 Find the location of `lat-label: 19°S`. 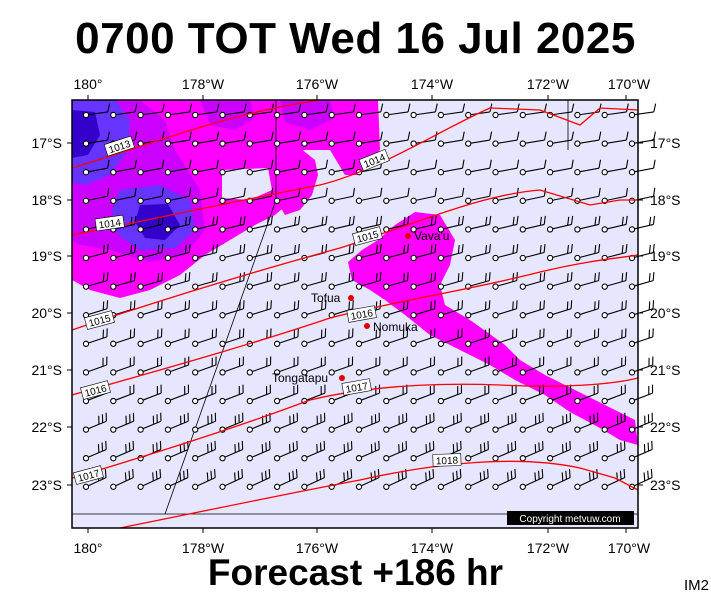

lat-label: 19°S is located at coordinates (665, 256).